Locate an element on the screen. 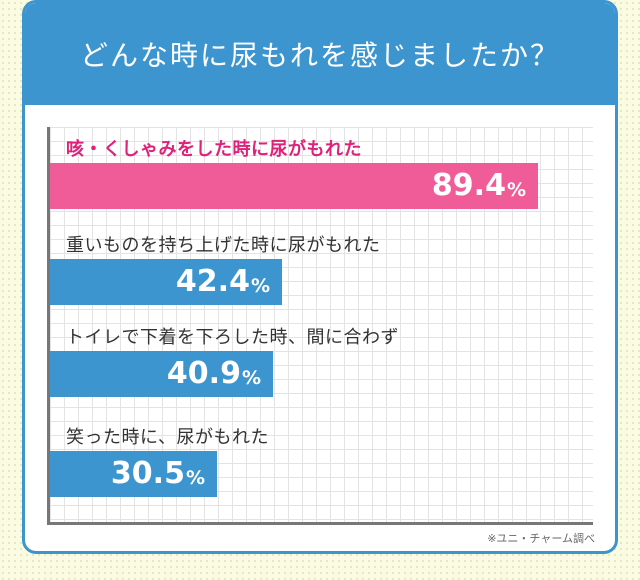 This screenshot has height=580, width=640. bar-label: 笑った時に、尿がもれた is located at coordinates (167, 437).